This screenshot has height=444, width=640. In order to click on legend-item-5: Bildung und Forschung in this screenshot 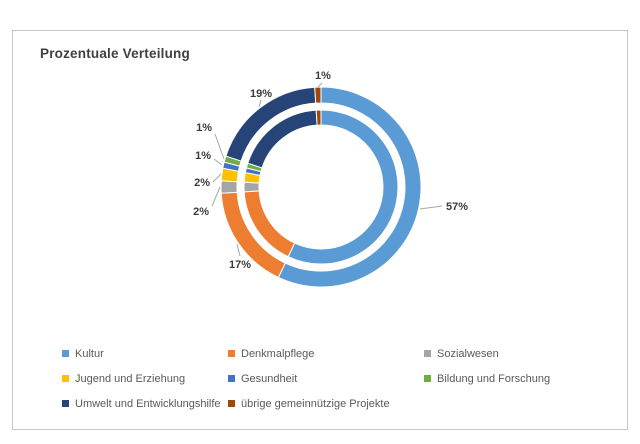, I will do `click(487, 379)`.